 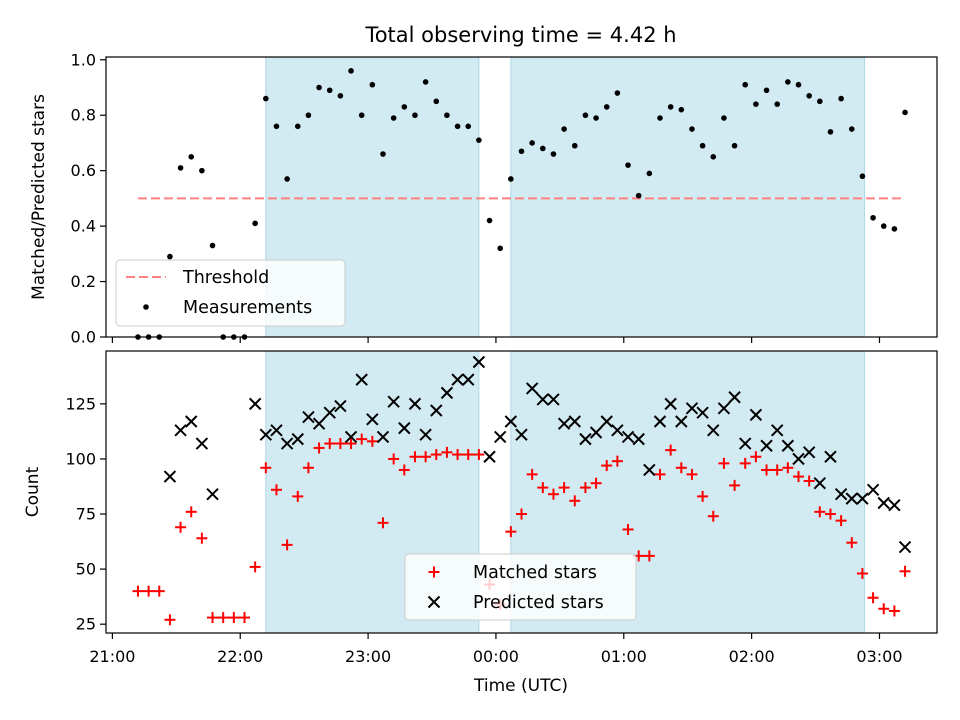 I want to click on x-tick-label: 02:00, so click(x=752, y=656).